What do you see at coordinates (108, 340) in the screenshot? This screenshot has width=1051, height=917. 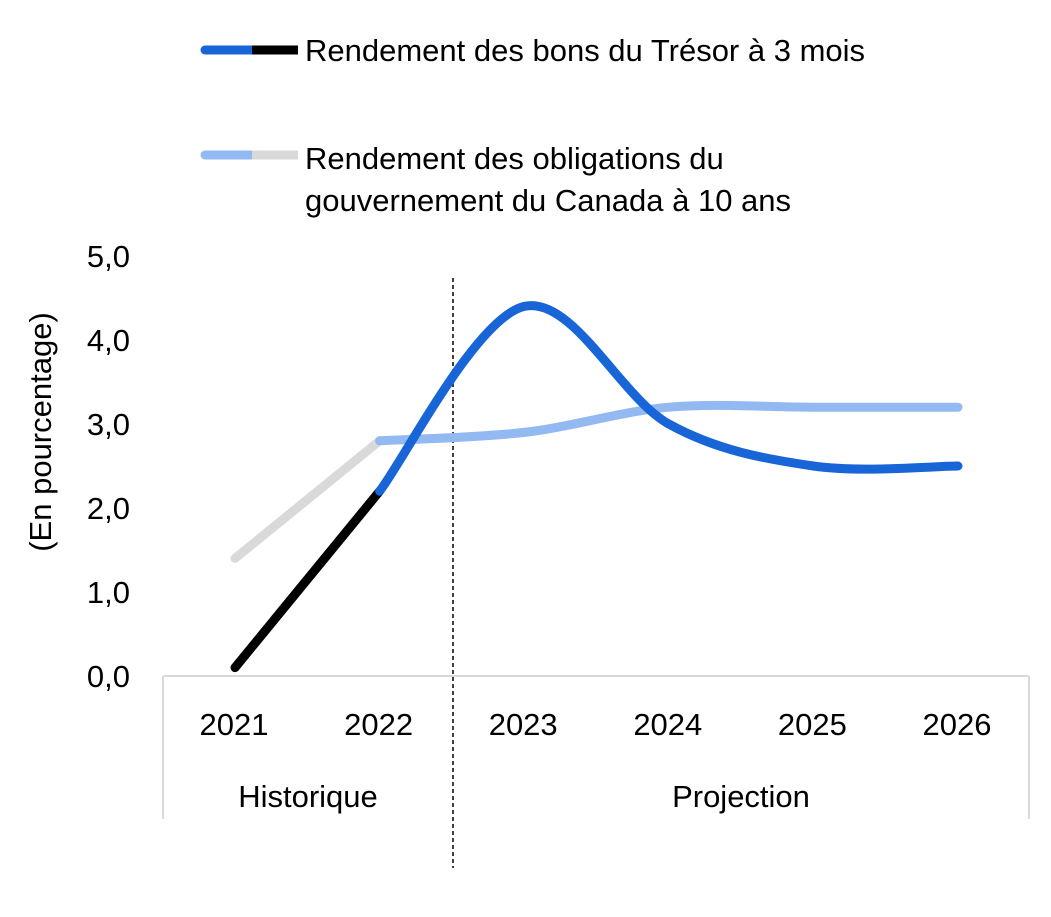 I see `y-tick-label: 4,0` at bounding box center [108, 340].